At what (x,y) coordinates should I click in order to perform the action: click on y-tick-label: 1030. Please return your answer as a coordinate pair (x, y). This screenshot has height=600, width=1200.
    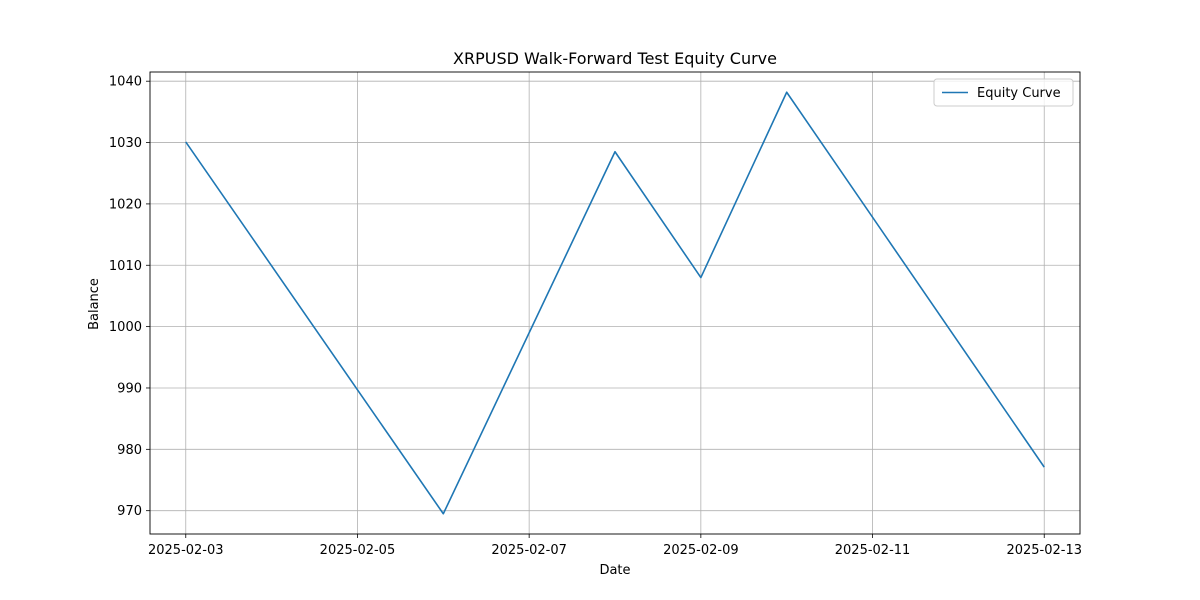
    Looking at the image, I should click on (125, 143).